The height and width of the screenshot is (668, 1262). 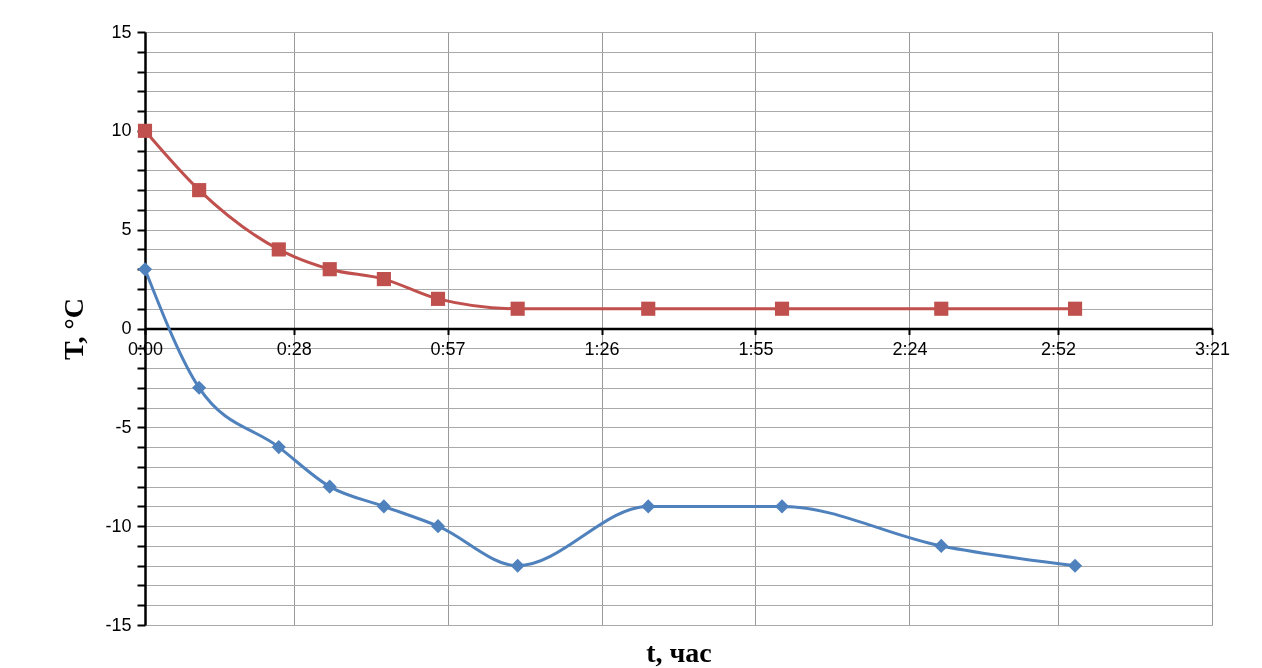 What do you see at coordinates (126, 328) in the screenshot?
I see `y-tick-label: 0` at bounding box center [126, 328].